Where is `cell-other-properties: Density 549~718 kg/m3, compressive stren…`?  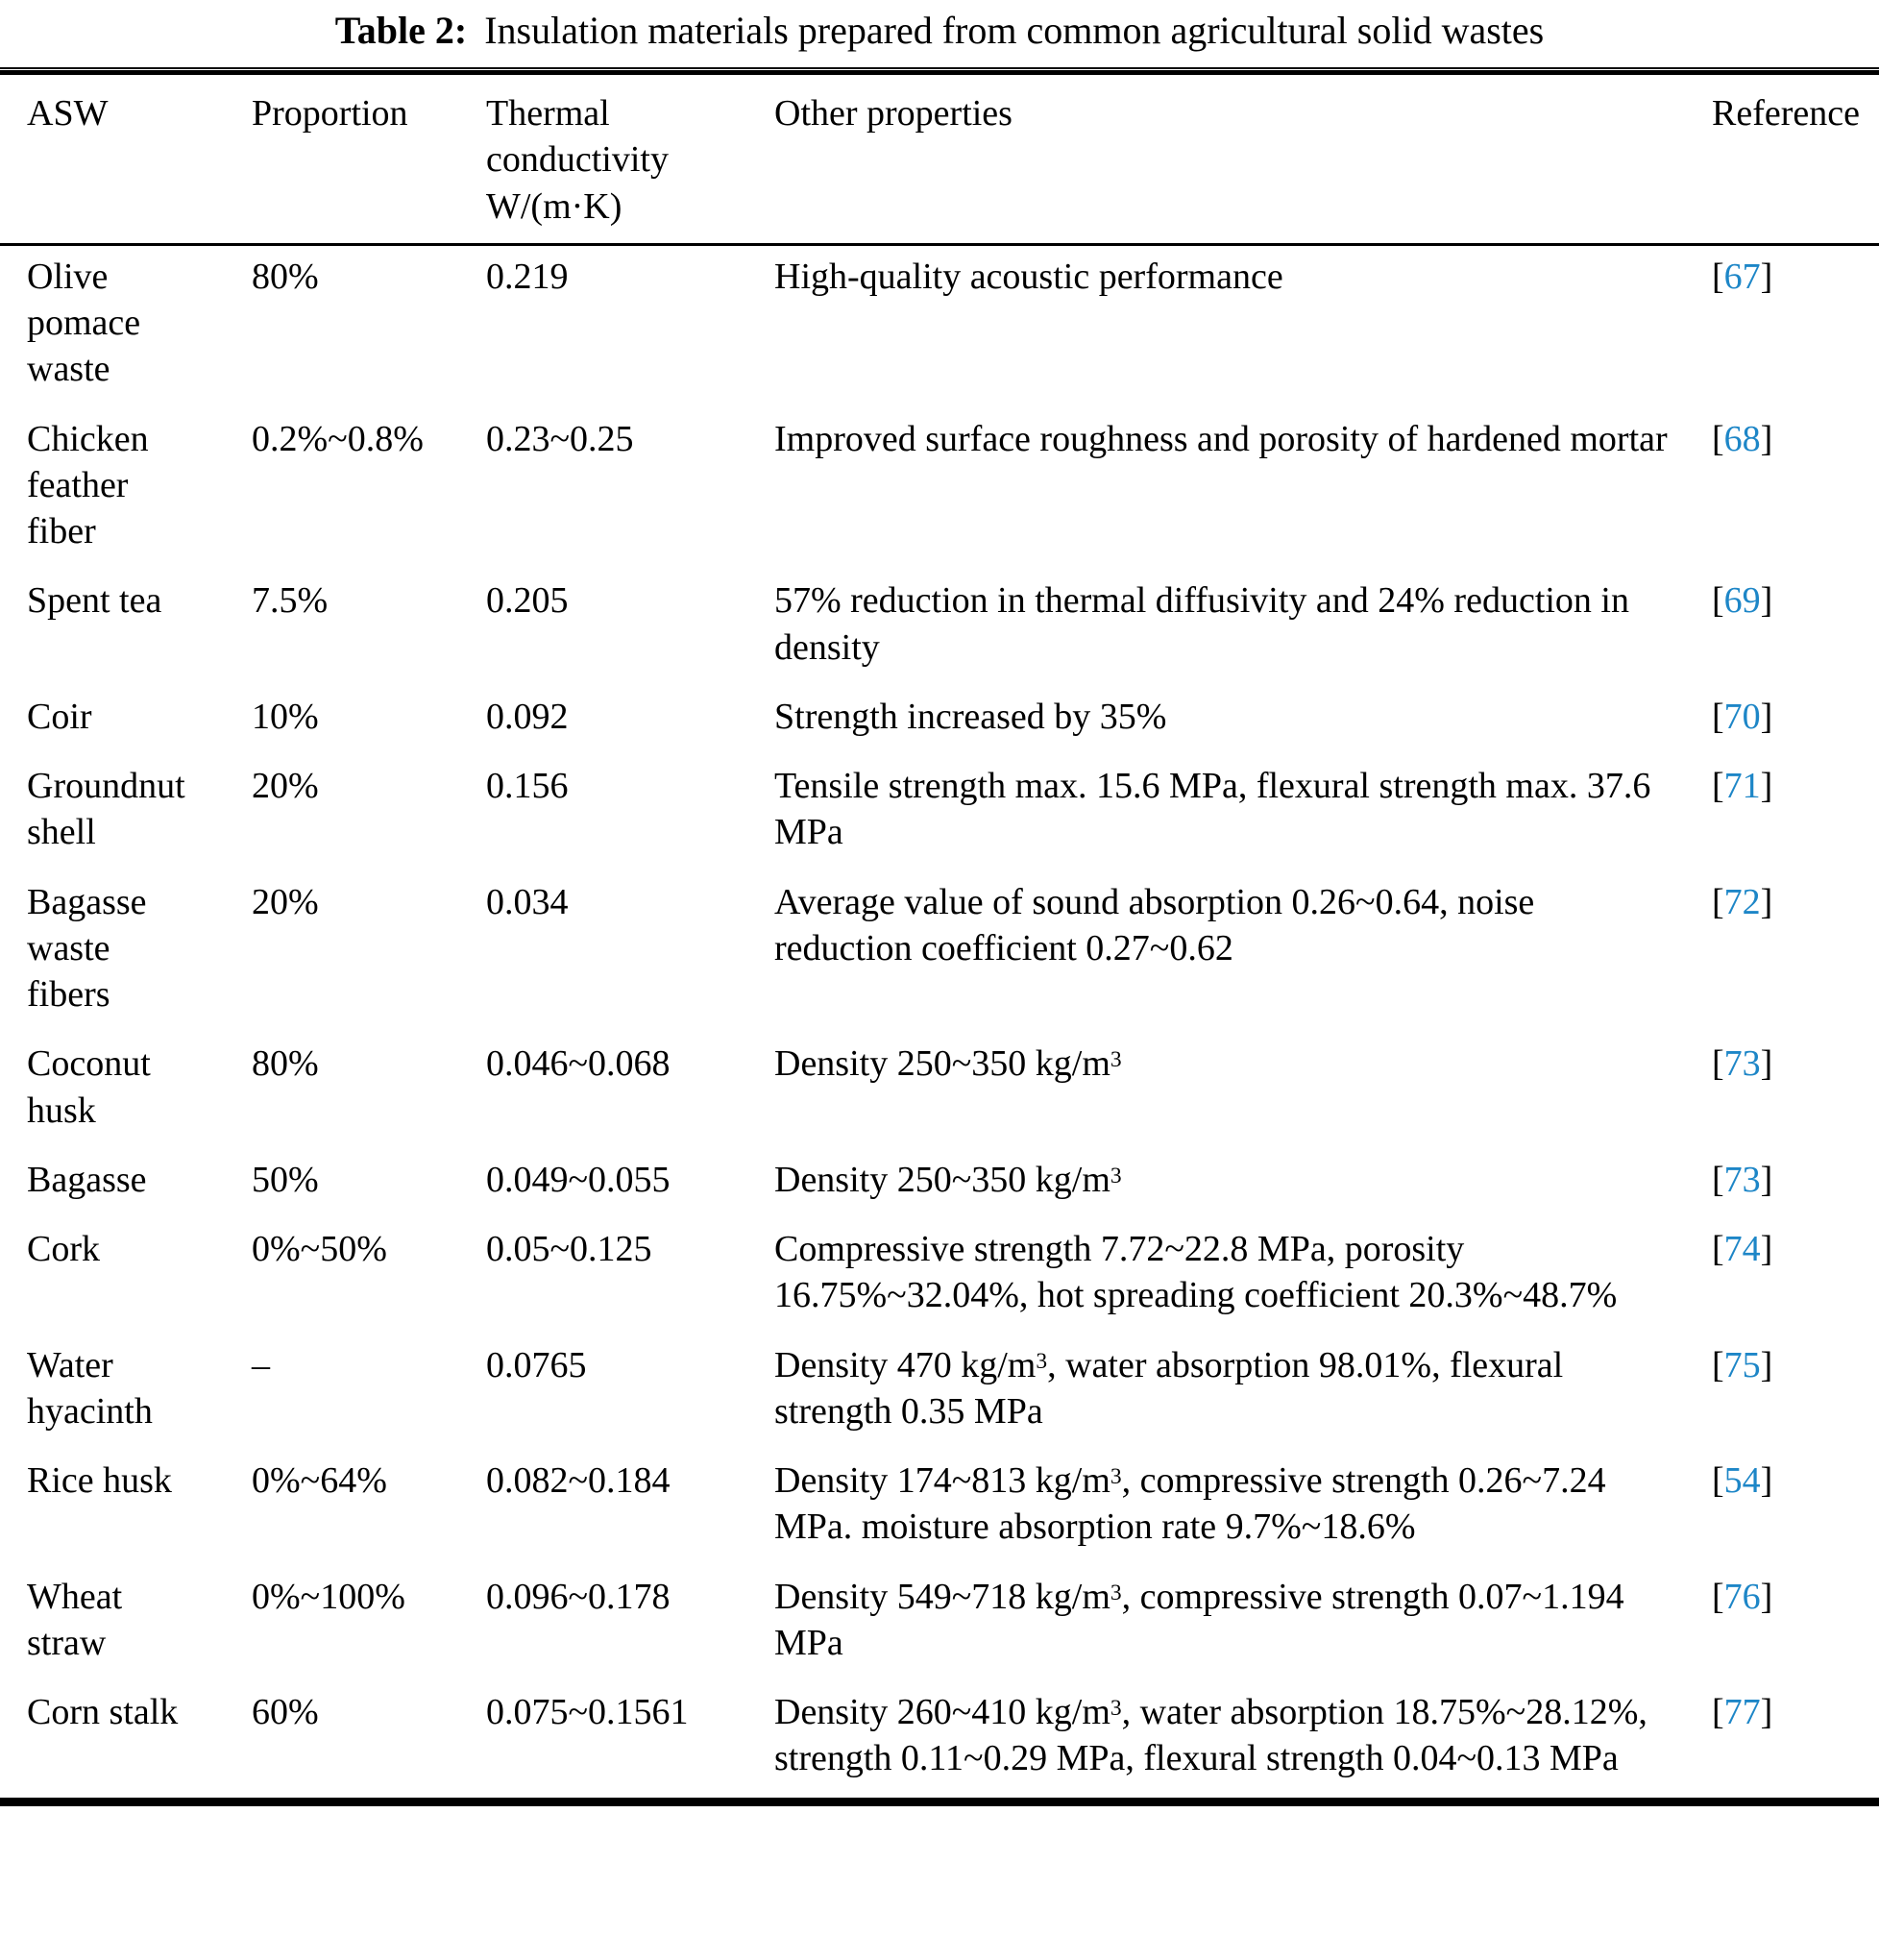 cell-other-properties: Density 549~718 kg/m3, compressive stren… is located at coordinates (1199, 1619).